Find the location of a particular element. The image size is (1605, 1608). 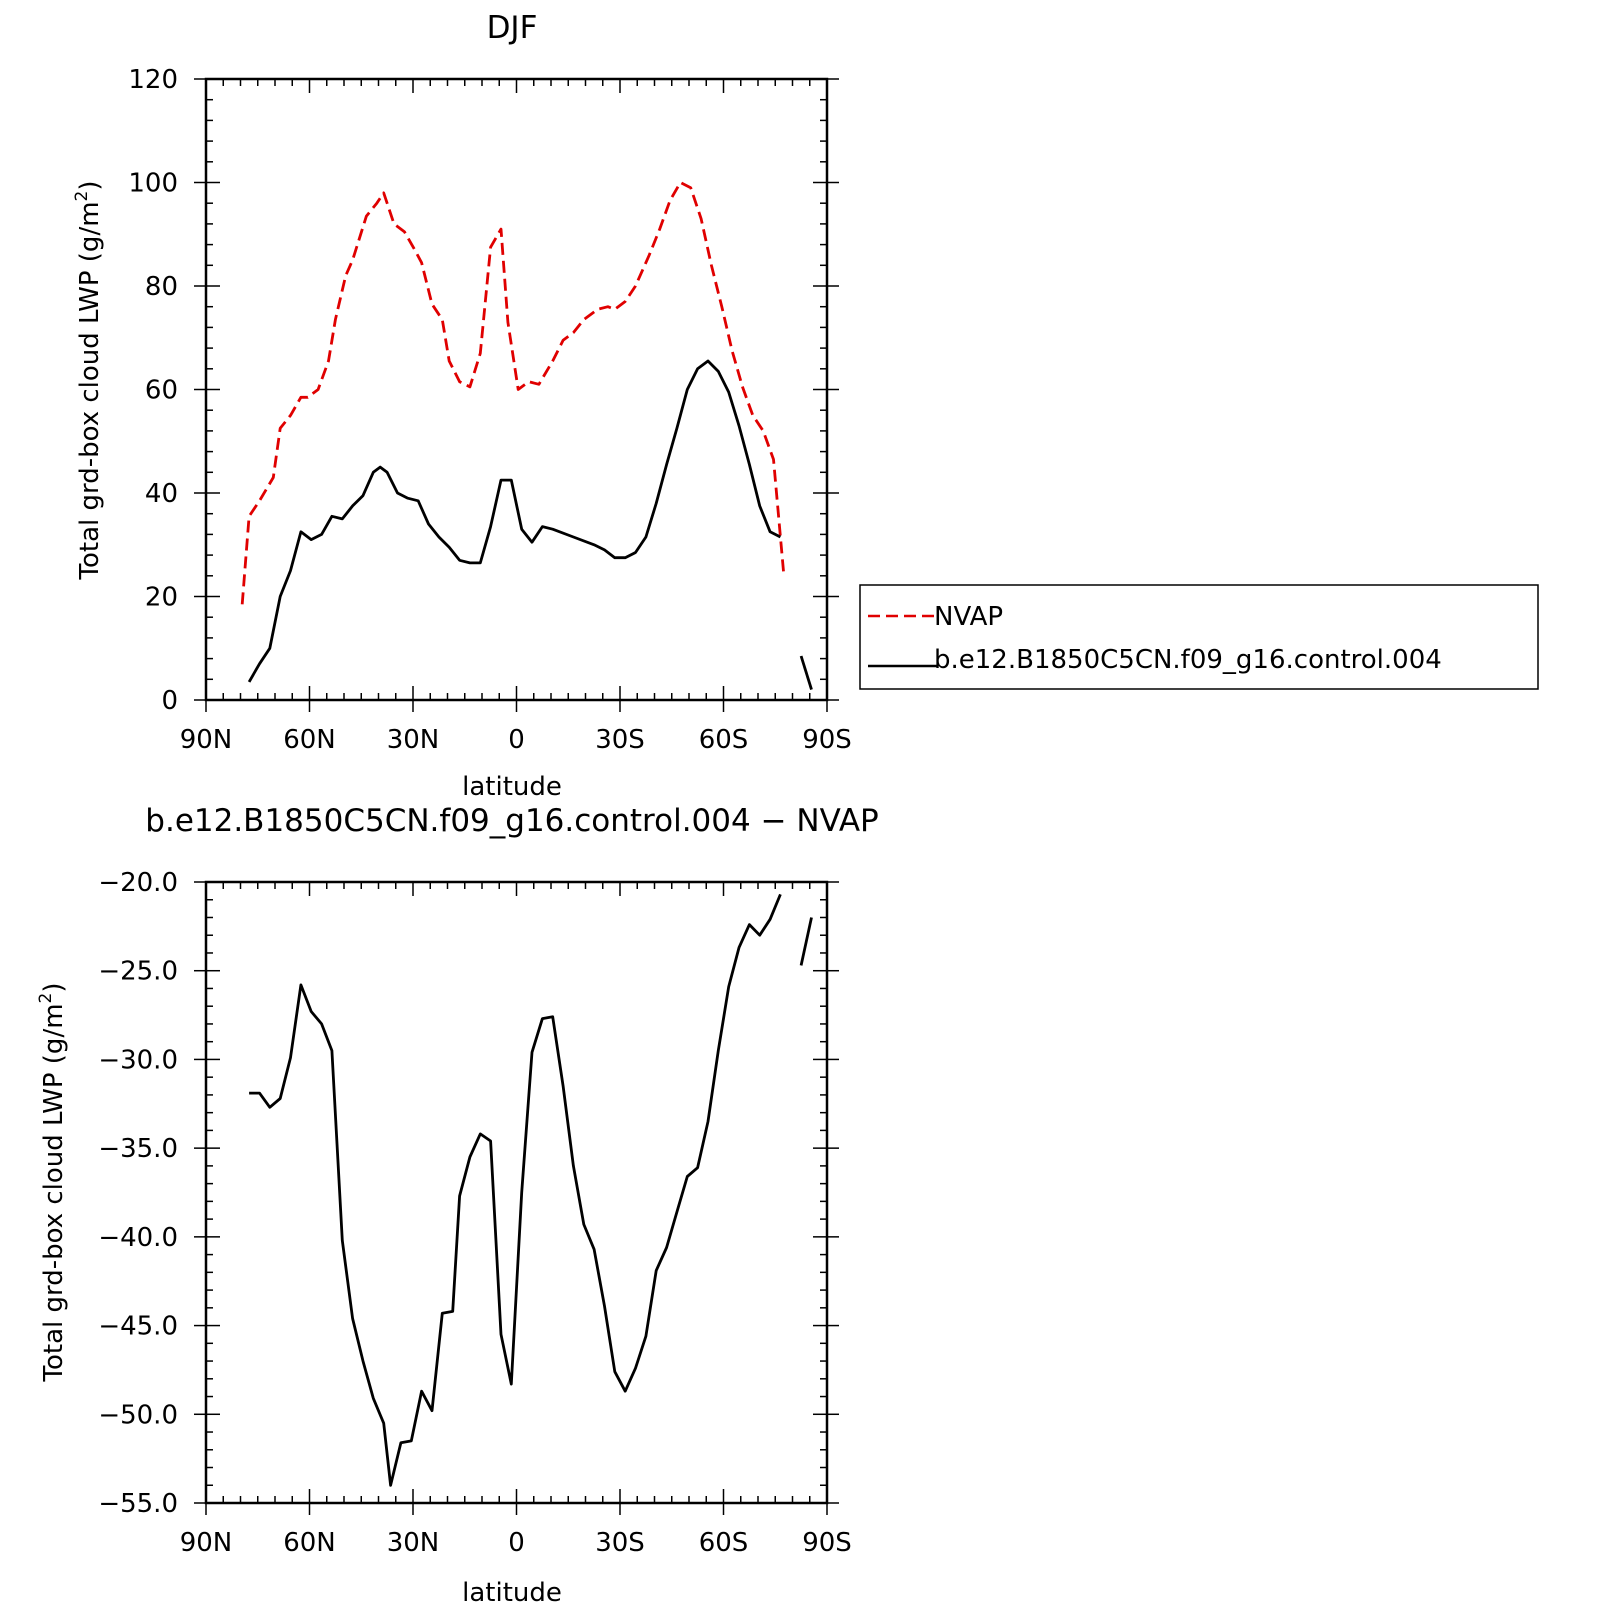

bottom-x-tick-label: 60N is located at coordinates (309, 1543).